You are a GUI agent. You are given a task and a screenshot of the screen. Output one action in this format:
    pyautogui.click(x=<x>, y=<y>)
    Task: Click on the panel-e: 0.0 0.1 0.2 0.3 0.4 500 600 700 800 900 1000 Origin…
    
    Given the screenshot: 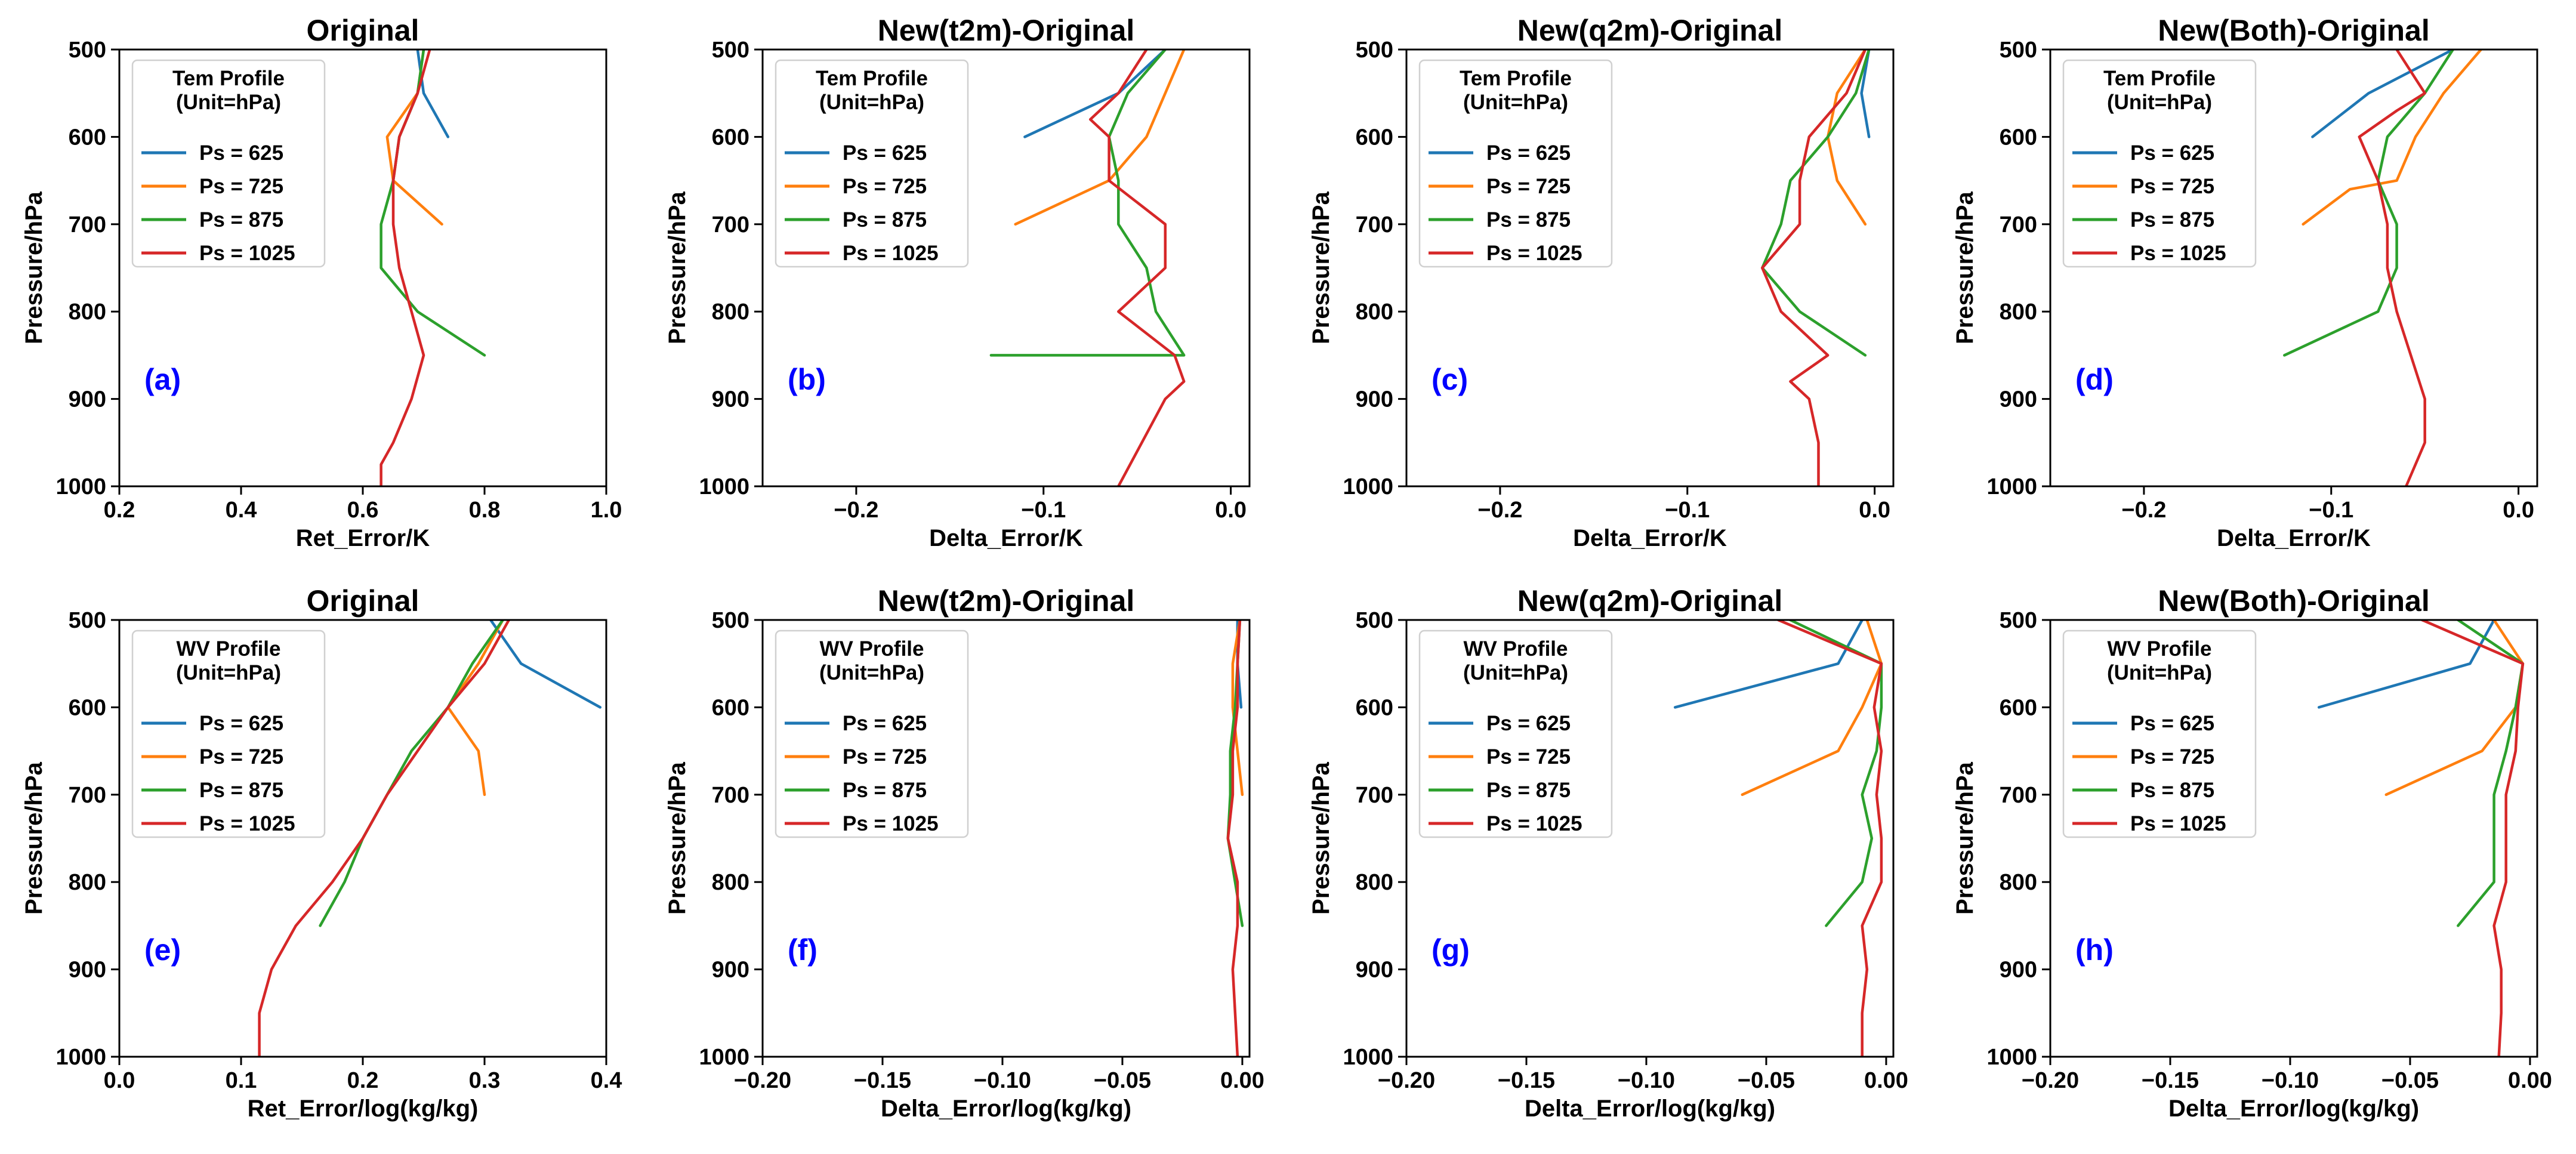 What is the action you would take?
    pyautogui.click(x=322, y=853)
    